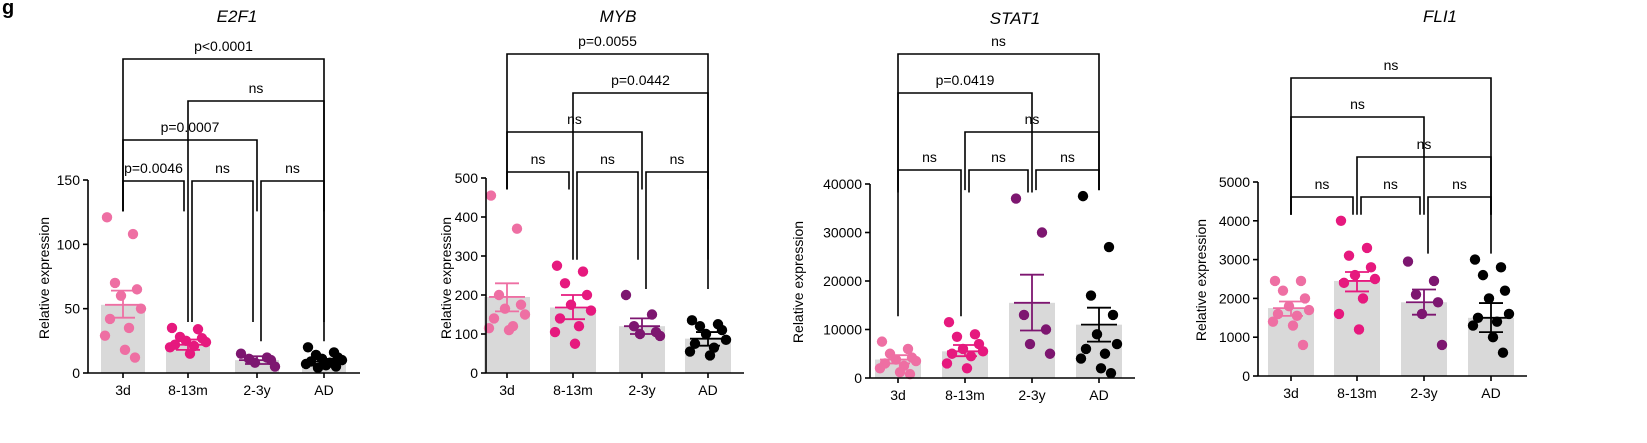  What do you see at coordinates (1234, 337) in the screenshot?
I see `y-tick-label: 1000` at bounding box center [1234, 337].